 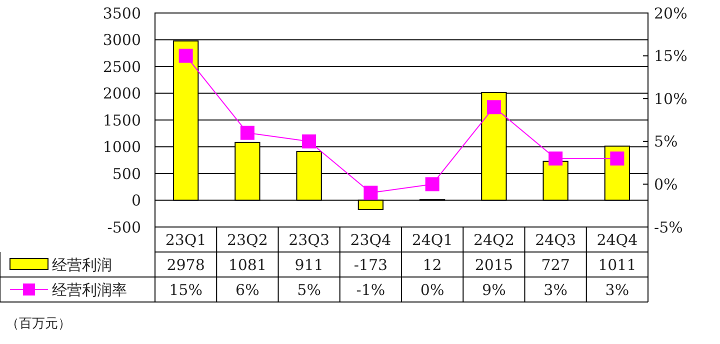 I want to click on y-tick-label: 2500, so click(x=121, y=67).